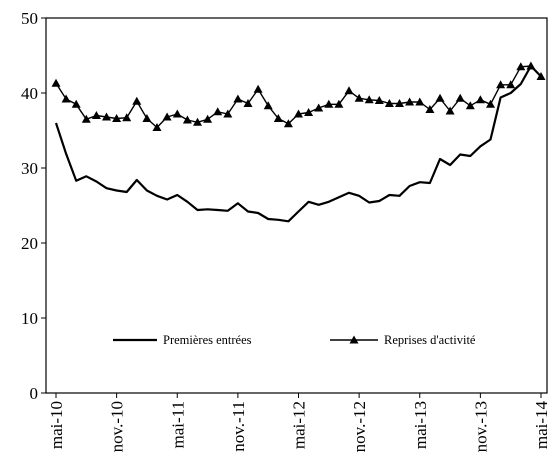 This screenshot has height=466, width=551. I want to click on legend-label-premieres: Premières entrées, so click(207, 340).